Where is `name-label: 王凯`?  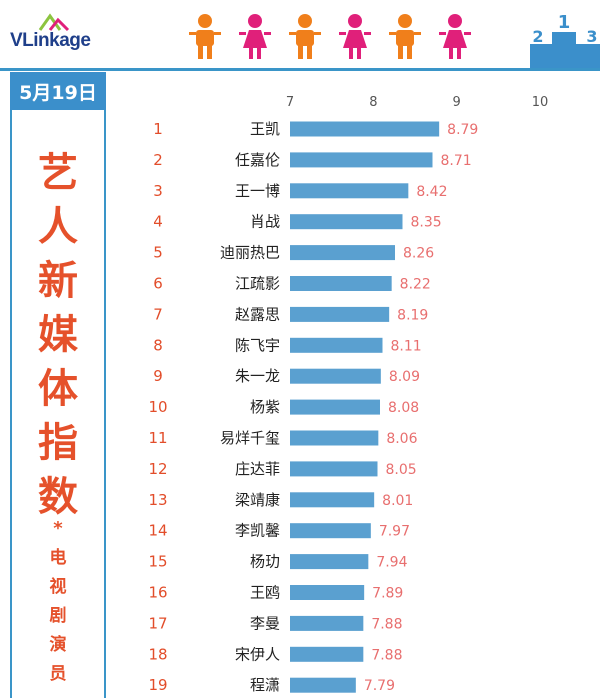
name-label: 王凯 is located at coordinates (265, 129).